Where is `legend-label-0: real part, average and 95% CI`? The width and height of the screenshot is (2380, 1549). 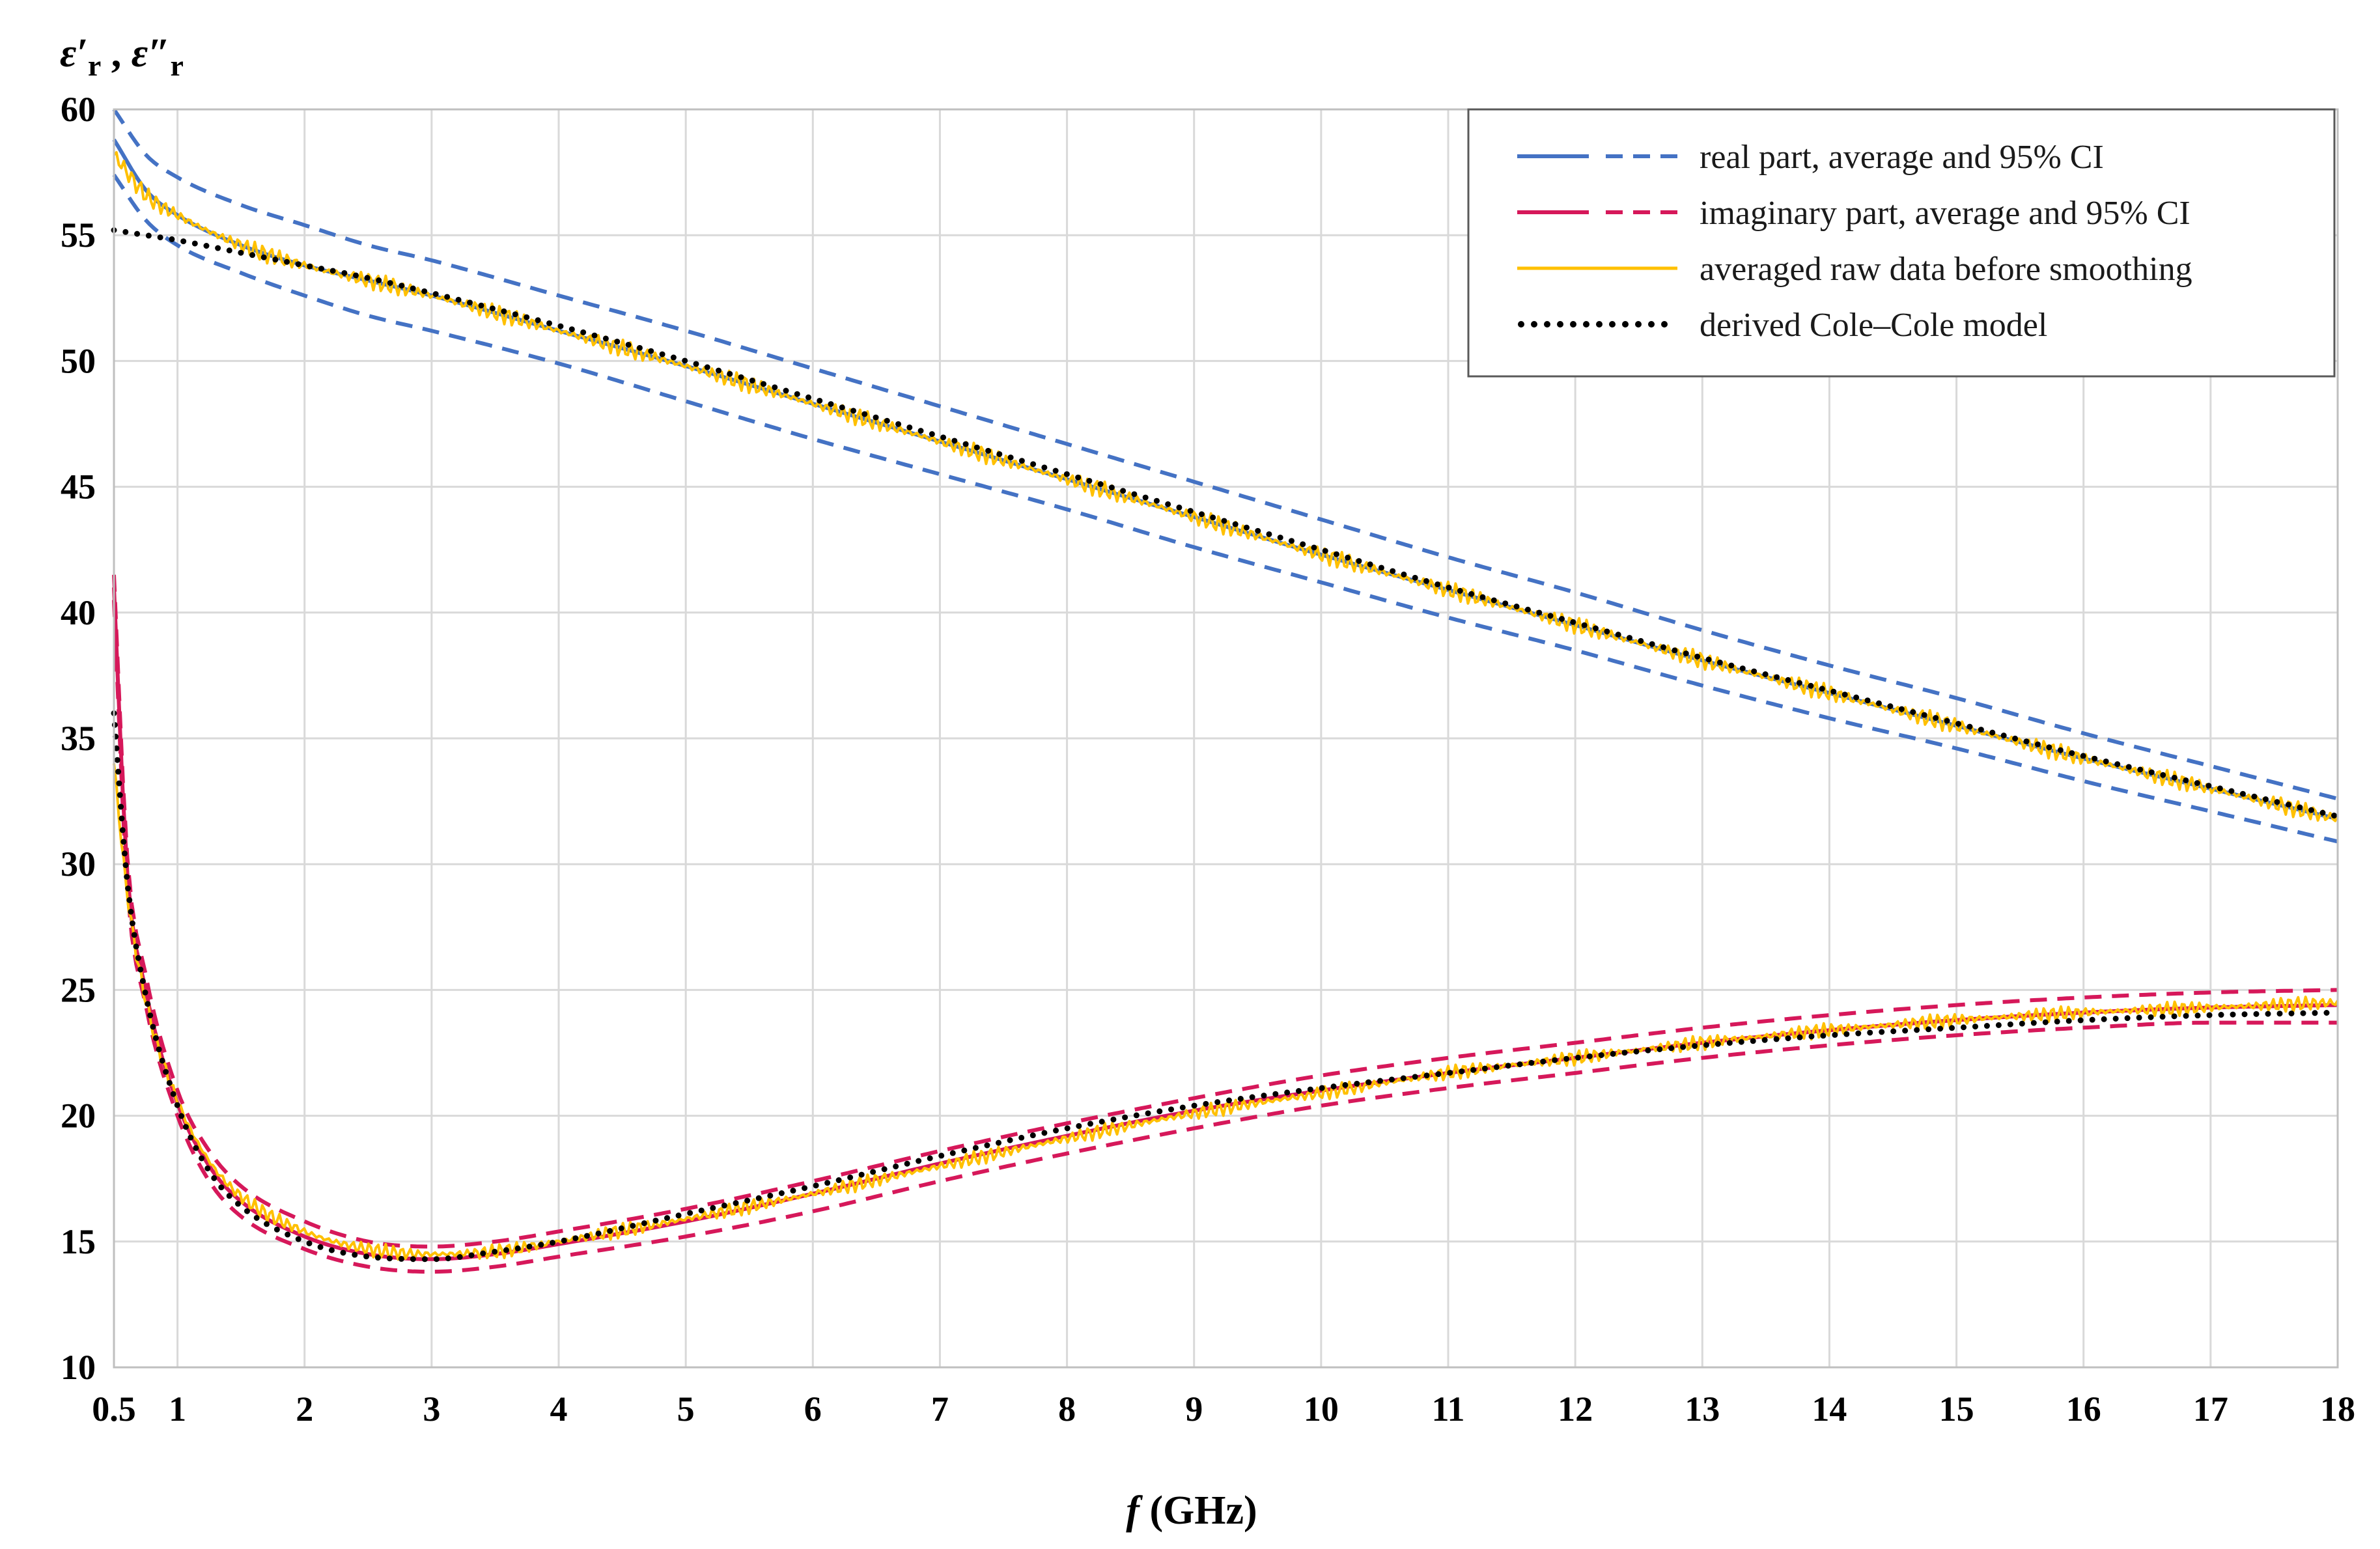 legend-label-0: real part, average and 95% CI is located at coordinates (1902, 157).